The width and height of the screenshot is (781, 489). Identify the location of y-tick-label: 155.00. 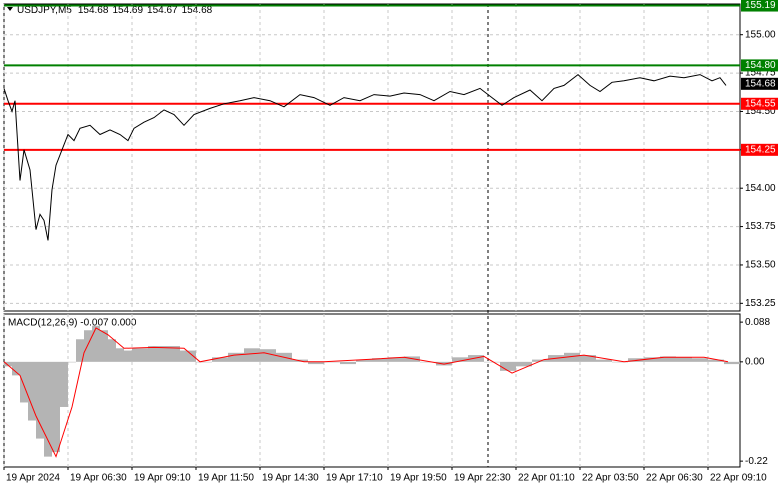
(760, 34).